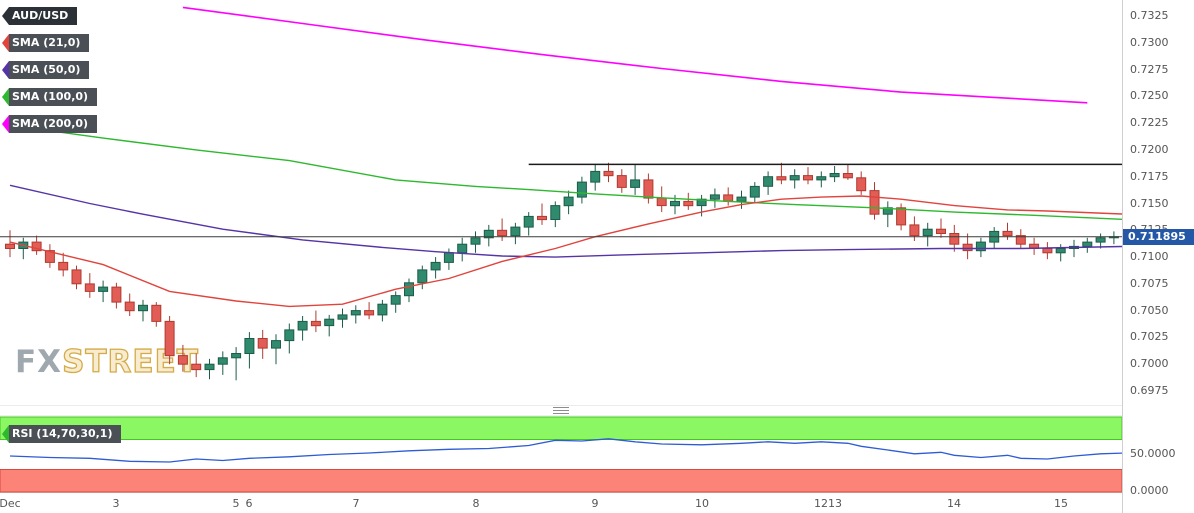 This screenshot has height=513, width=1194. Describe the element at coordinates (1149, 283) in the screenshot. I see `price-axis-label: 0.7075` at that location.